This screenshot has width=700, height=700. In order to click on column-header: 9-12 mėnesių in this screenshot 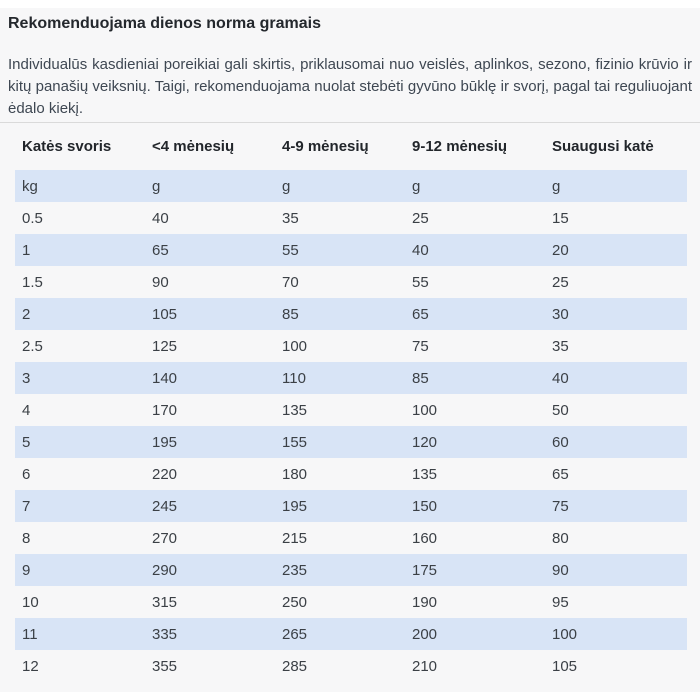, I will do `click(460, 146)`.